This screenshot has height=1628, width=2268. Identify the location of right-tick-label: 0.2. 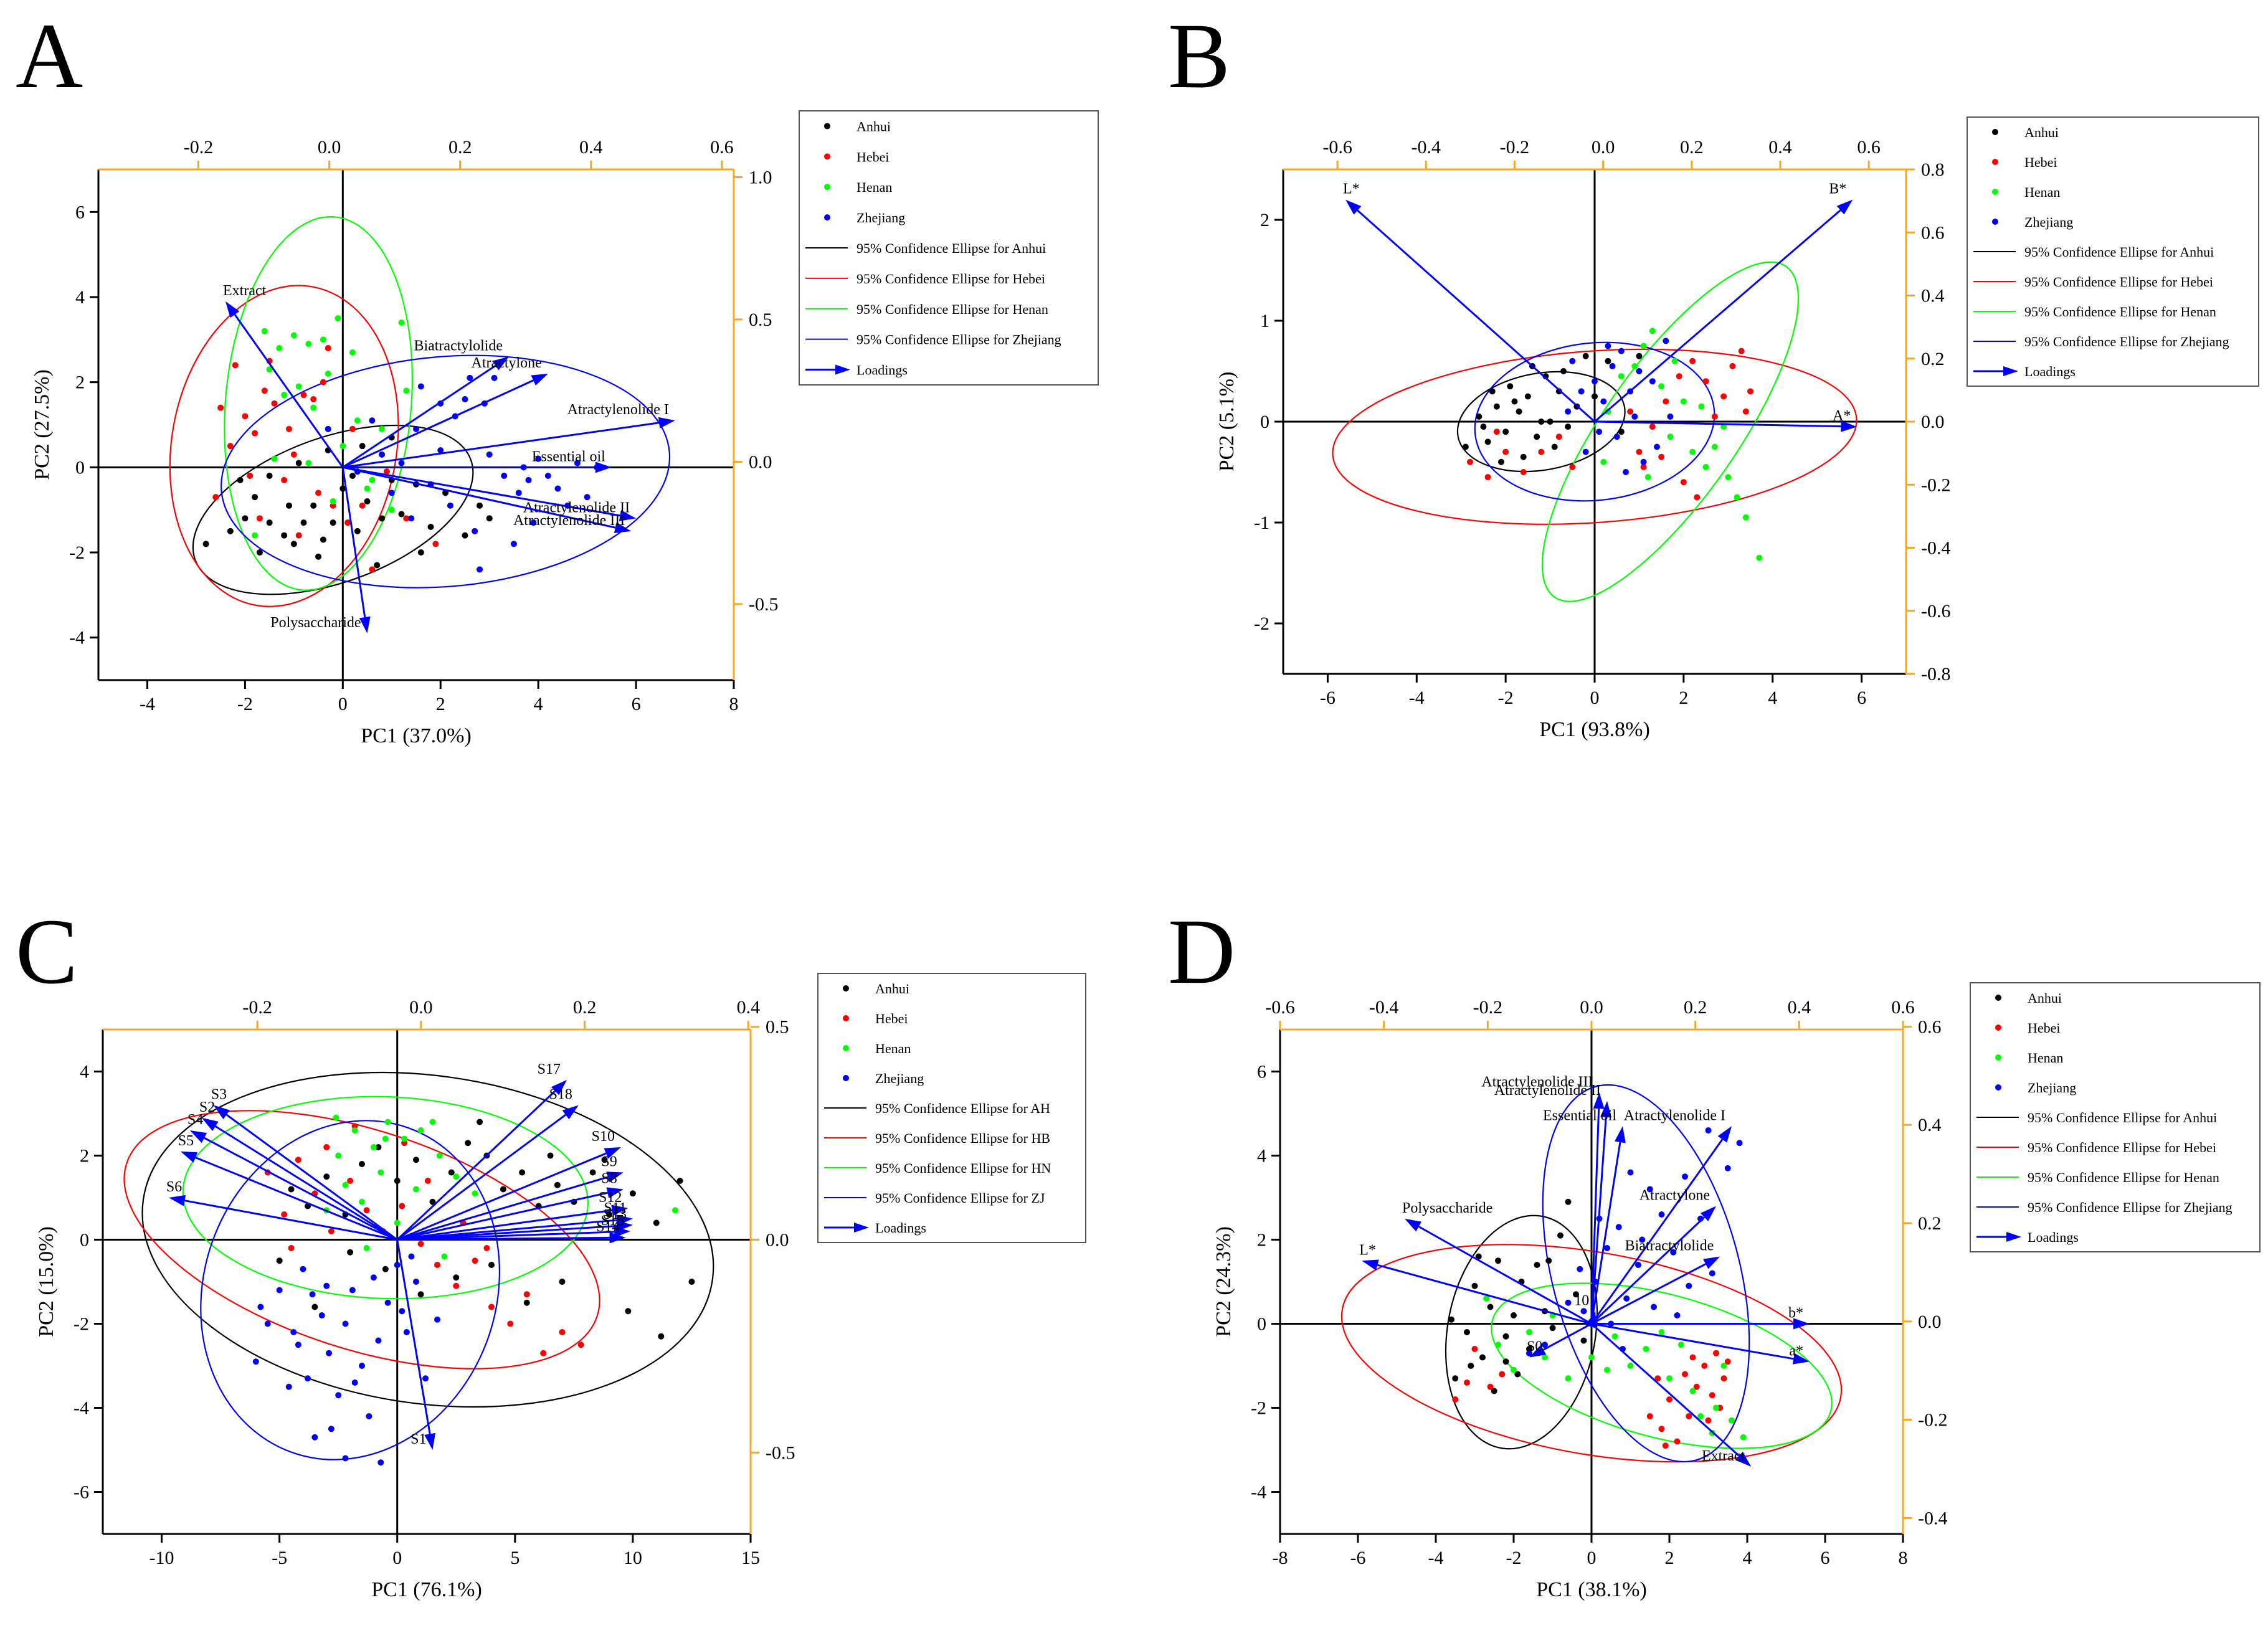
(1933, 359).